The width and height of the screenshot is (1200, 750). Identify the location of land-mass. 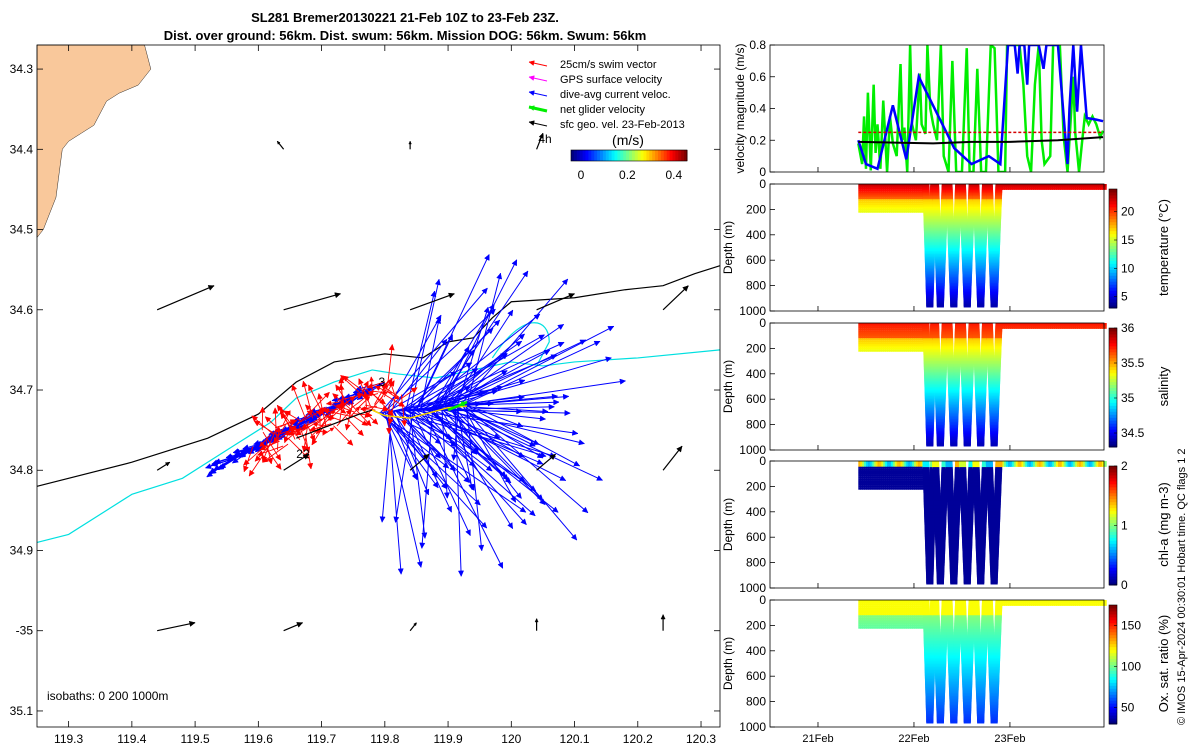
(94, 141).